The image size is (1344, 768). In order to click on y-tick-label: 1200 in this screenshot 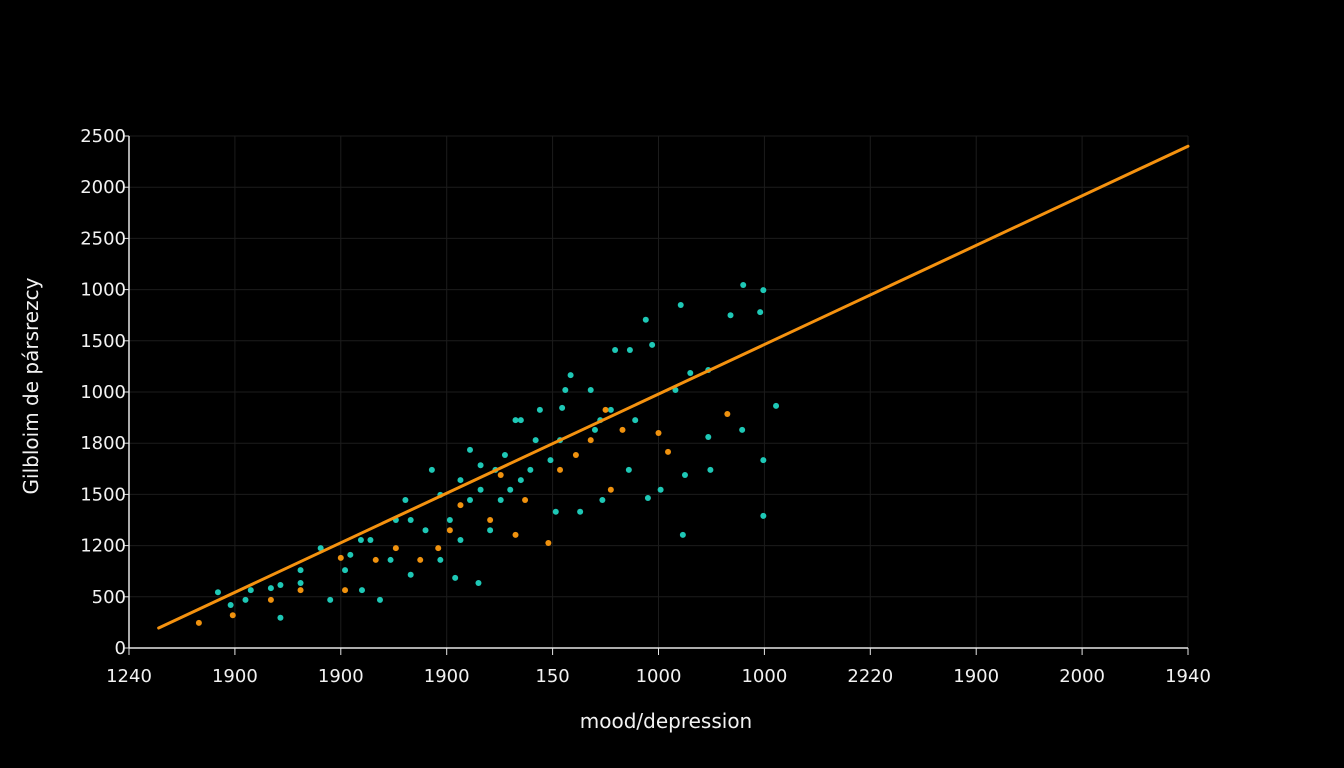, I will do `click(103, 546)`.